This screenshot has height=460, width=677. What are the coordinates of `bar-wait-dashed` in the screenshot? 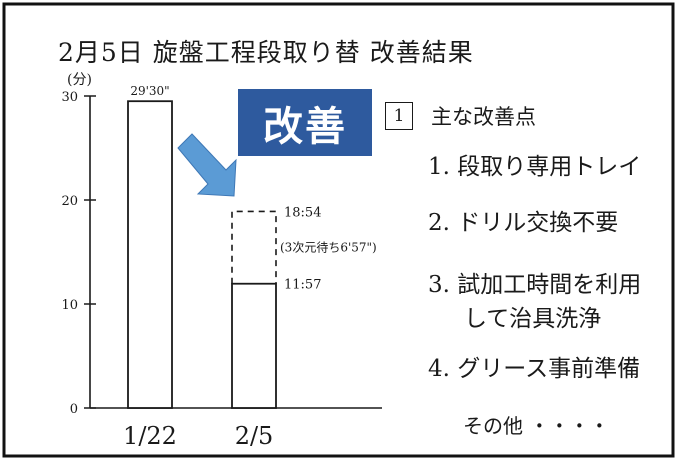 It's located at (254, 247).